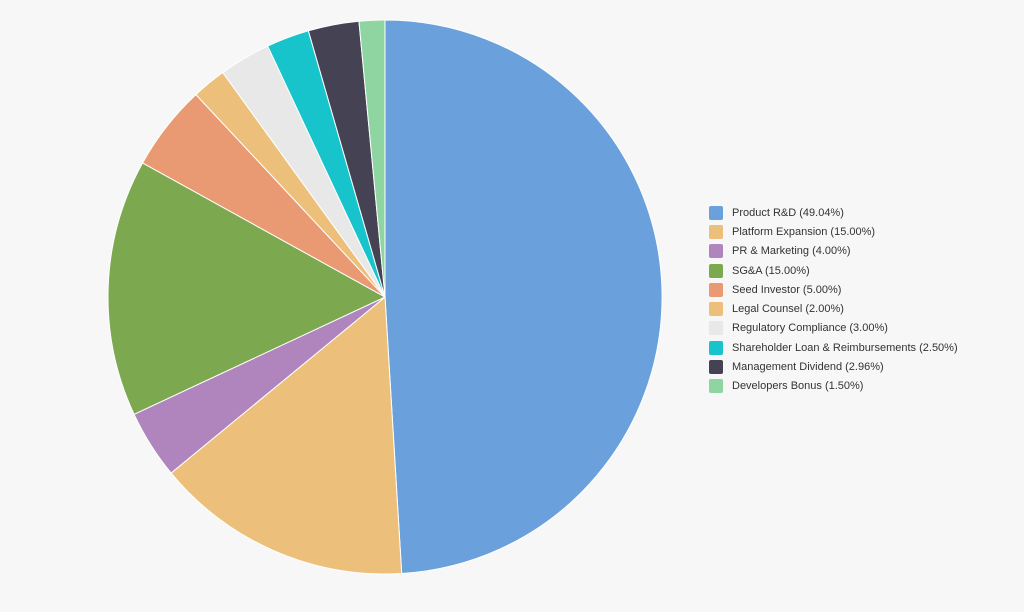 The width and height of the screenshot is (1024, 612). Describe the element at coordinates (804, 231) in the screenshot. I see `legend-label: Platform Expansion (15.00%)` at that location.